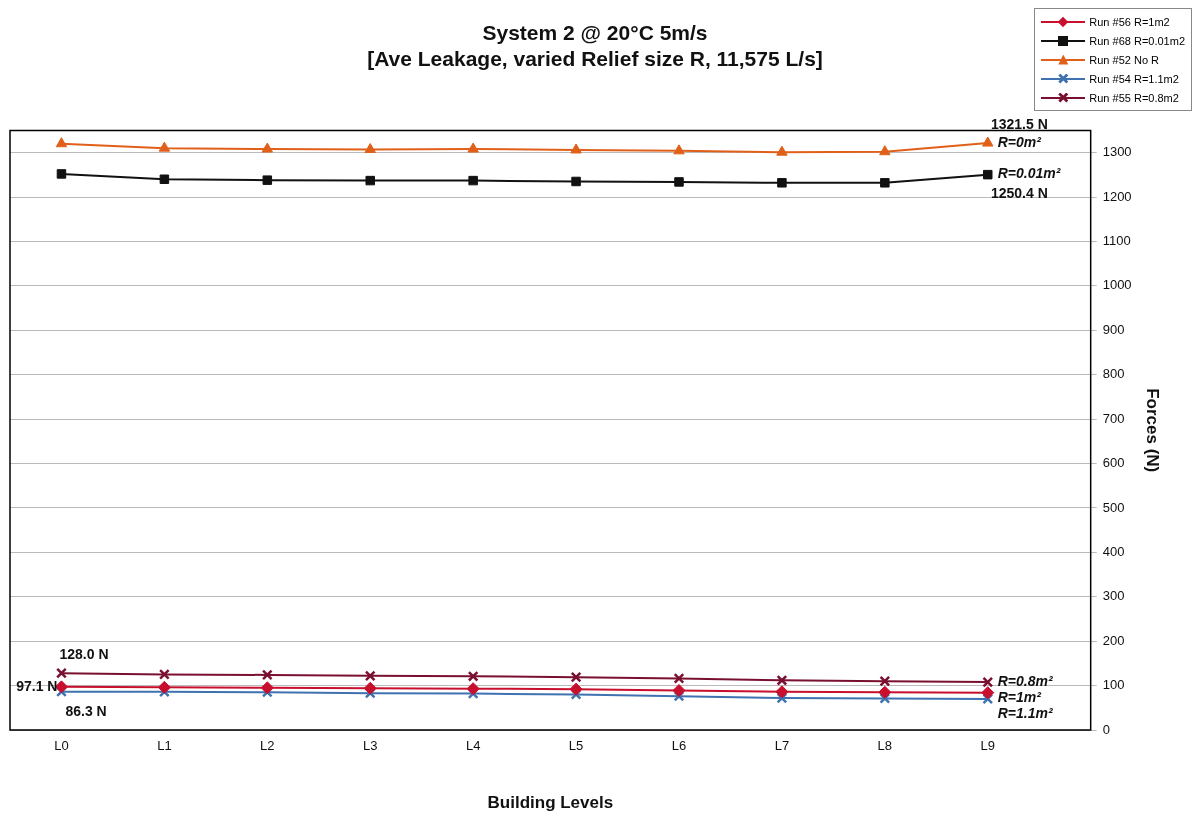 The width and height of the screenshot is (1200, 828). Describe the element at coordinates (1117, 196) in the screenshot. I see `y-tick-label: 1200` at that location.